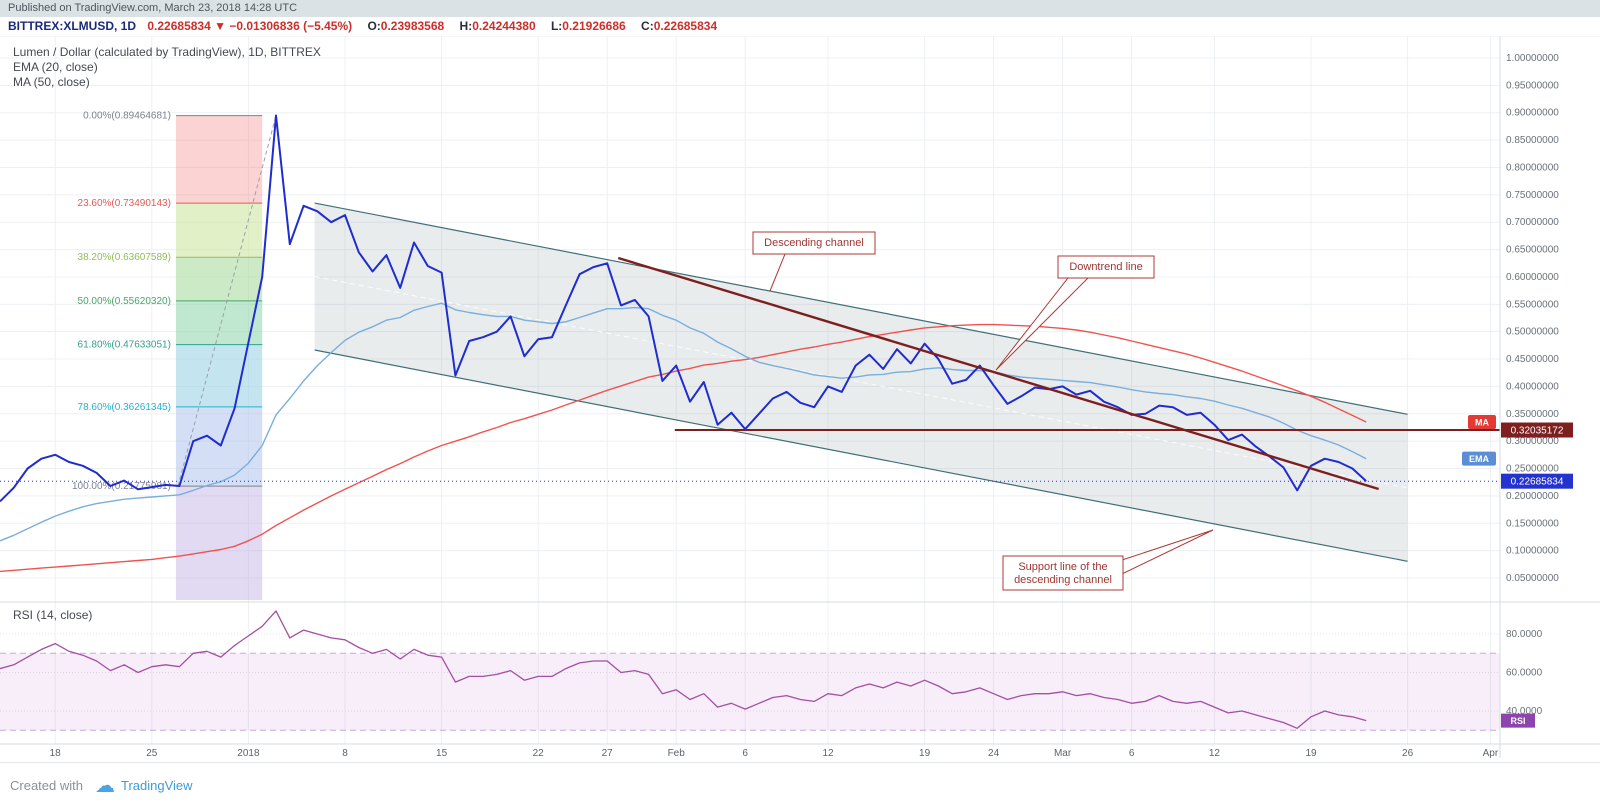 The width and height of the screenshot is (1600, 808). What do you see at coordinates (1532, 113) in the screenshot?
I see `svg-text: 0.90000000` at bounding box center [1532, 113].